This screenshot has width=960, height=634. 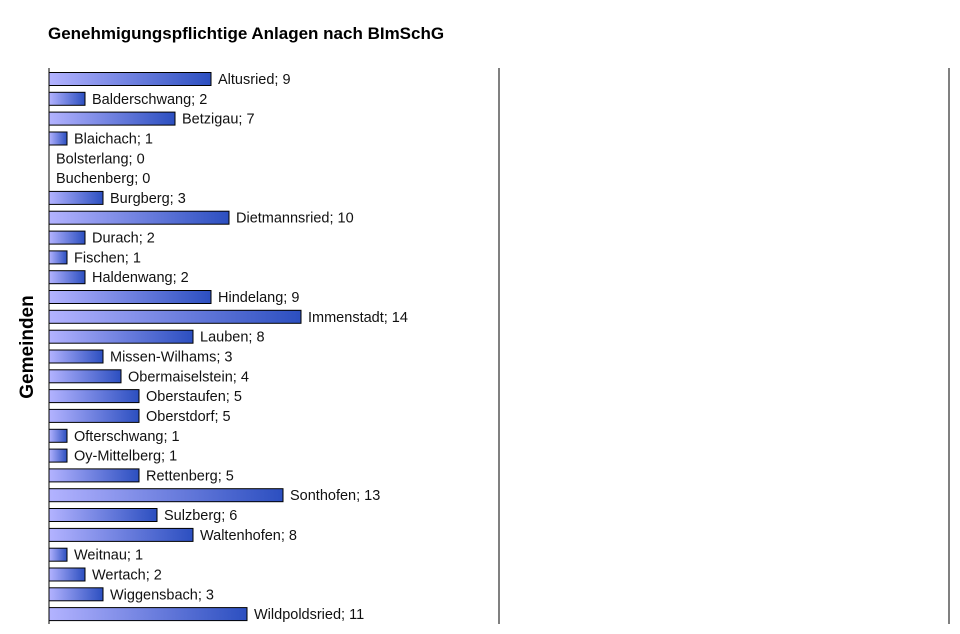 What do you see at coordinates (121, 534) in the screenshot?
I see `bar-waltenhofen` at bounding box center [121, 534].